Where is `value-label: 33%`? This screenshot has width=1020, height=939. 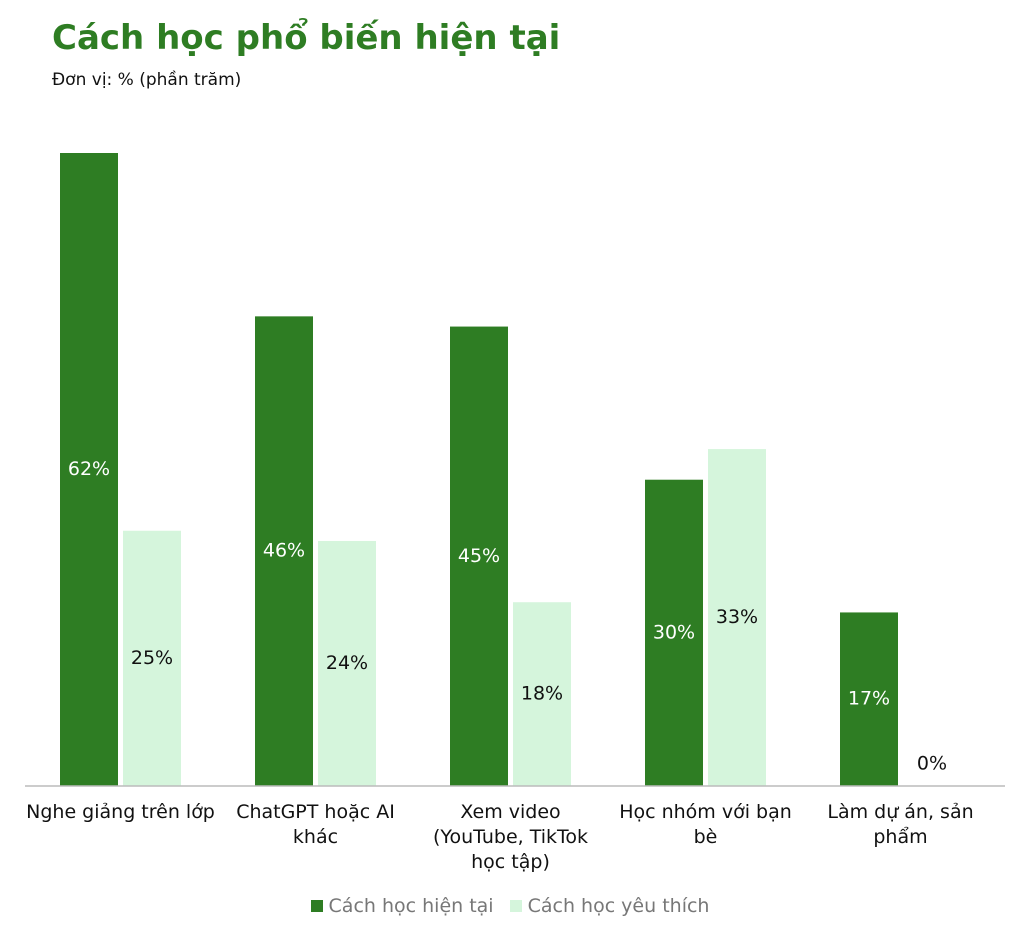 value-label: 33% is located at coordinates (737, 617).